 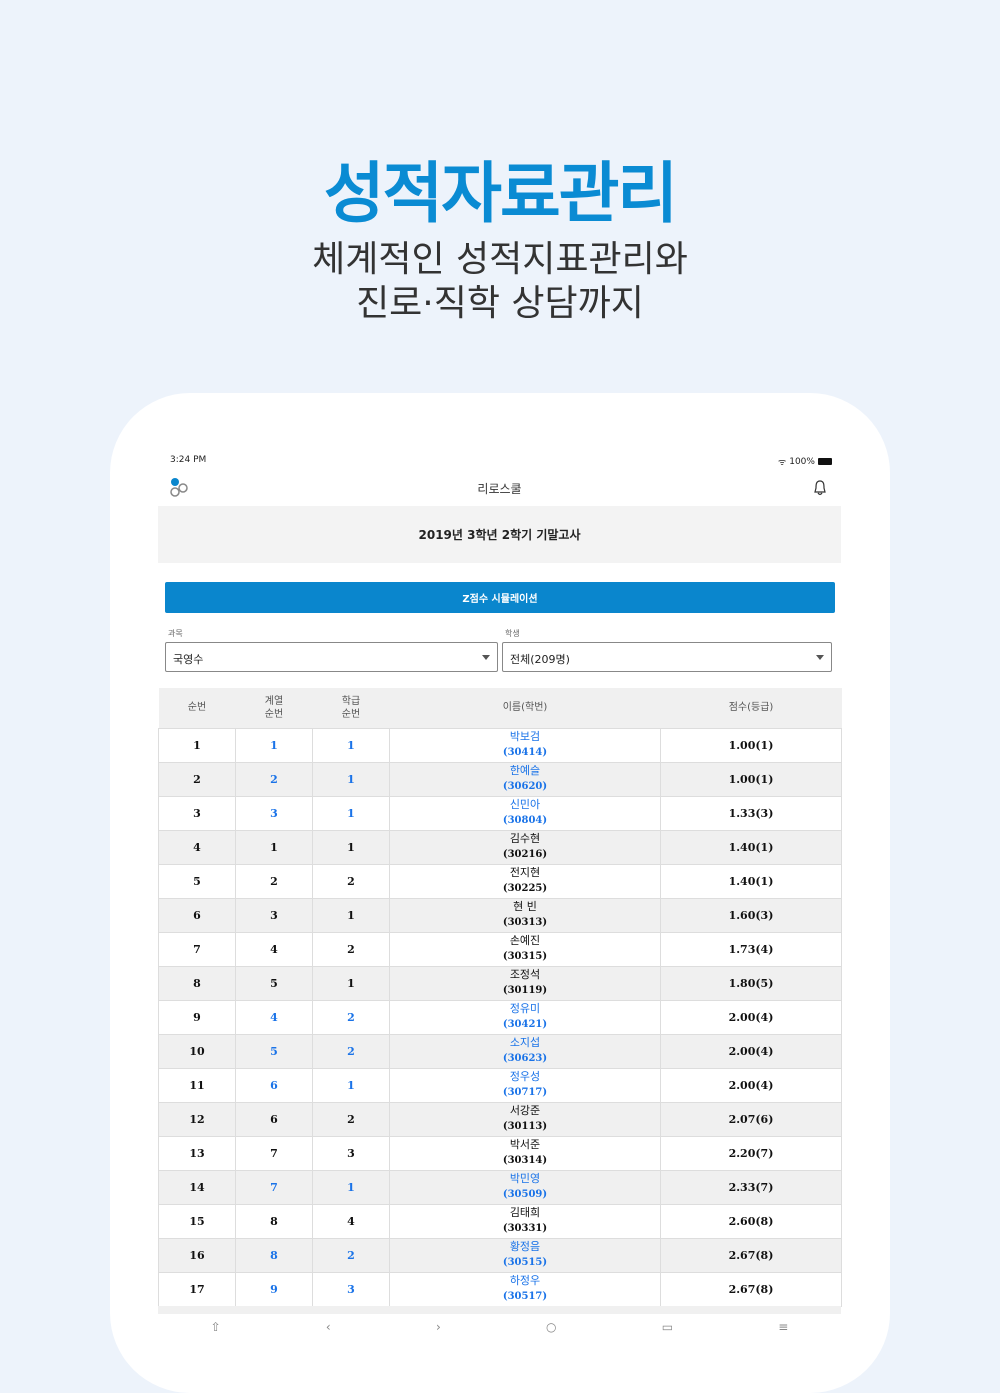 I want to click on student-name-cell: 소지섭 (30623), so click(x=525, y=1051).